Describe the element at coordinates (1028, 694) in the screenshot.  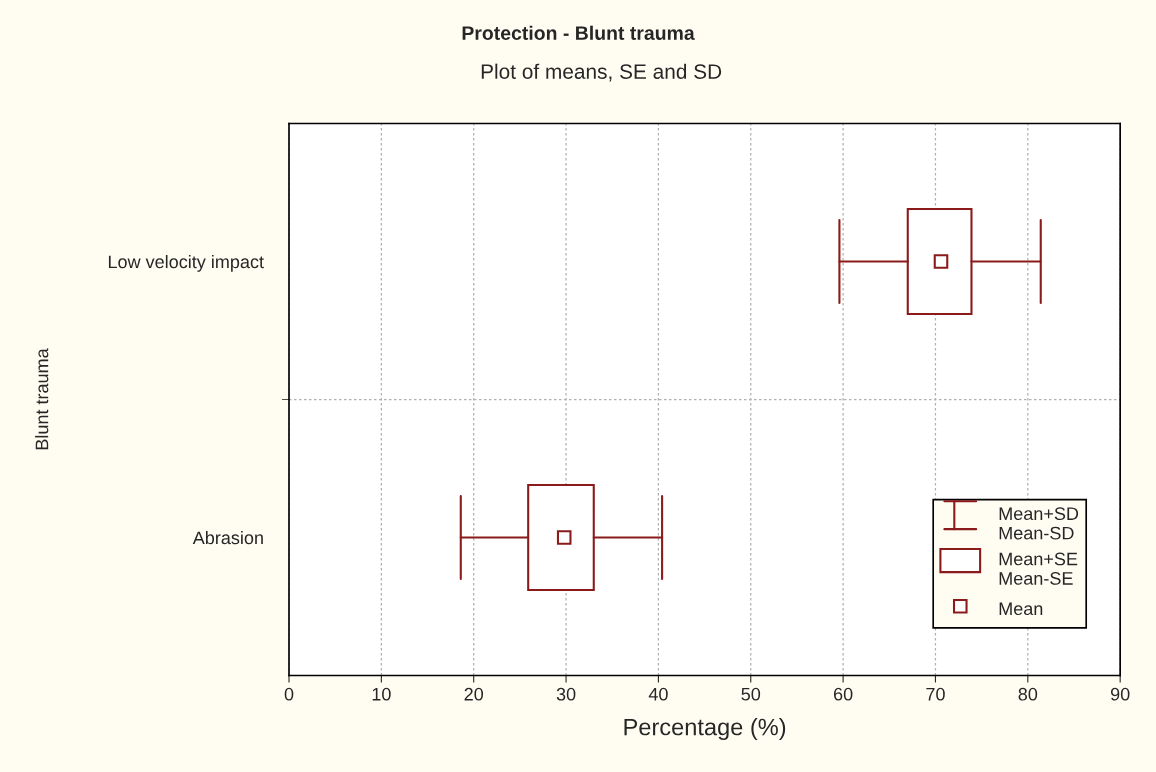
I see `x-tick-label: 80` at that location.